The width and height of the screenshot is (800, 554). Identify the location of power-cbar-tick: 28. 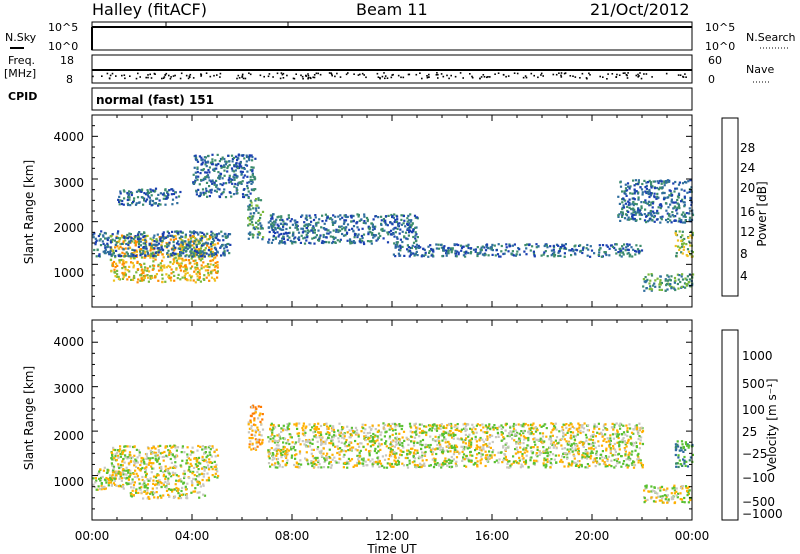
(747, 148).